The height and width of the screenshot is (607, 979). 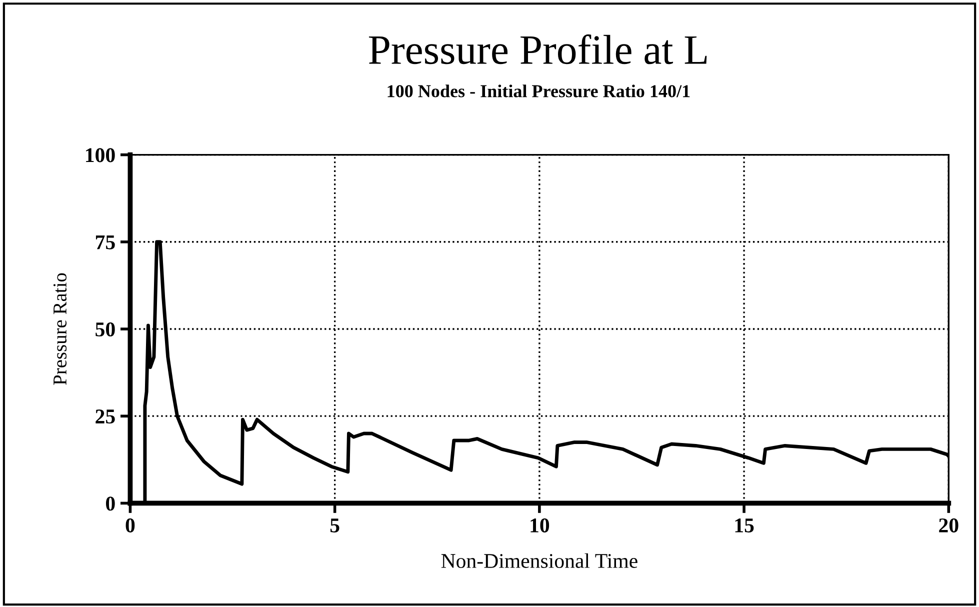 I want to click on y-tick-label: 25, so click(x=105, y=417).